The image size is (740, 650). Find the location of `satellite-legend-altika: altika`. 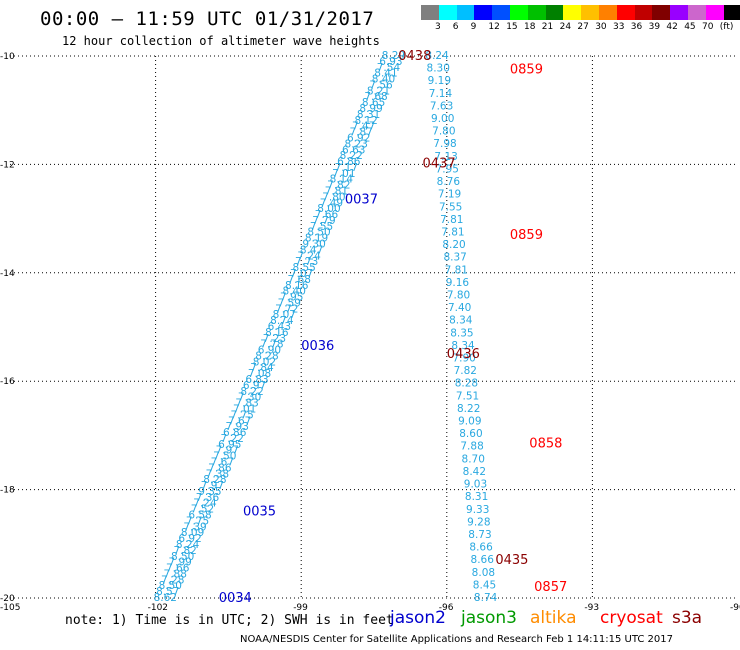

satellite-legend-altika: altika is located at coordinates (553, 618).